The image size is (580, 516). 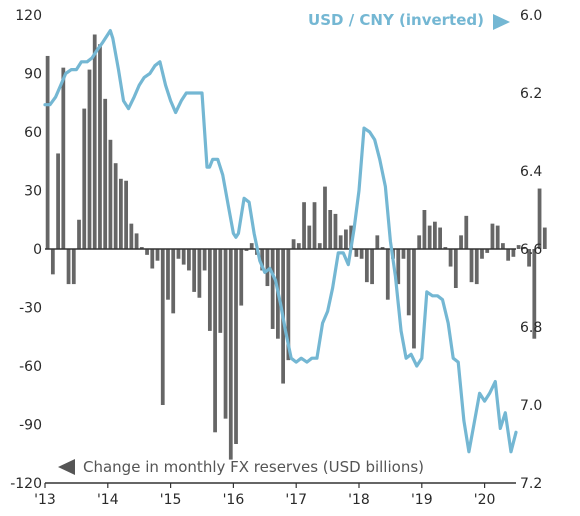 What do you see at coordinates (33, 133) in the screenshot?
I see `left-tick-label: 60` at bounding box center [33, 133].